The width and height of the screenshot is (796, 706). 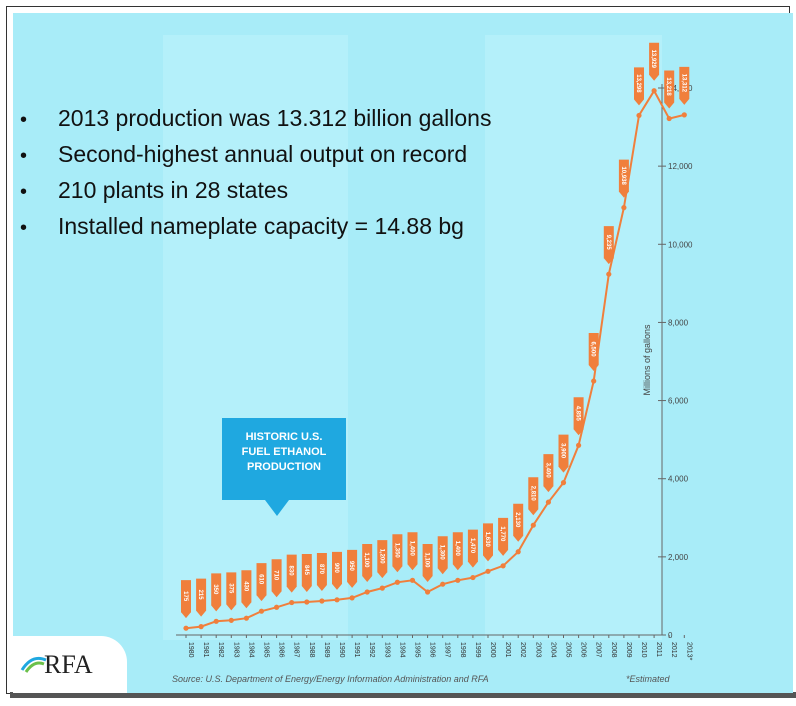 What do you see at coordinates (235, 650) in the screenshot?
I see `x-tick-label: 1983` at bounding box center [235, 650].